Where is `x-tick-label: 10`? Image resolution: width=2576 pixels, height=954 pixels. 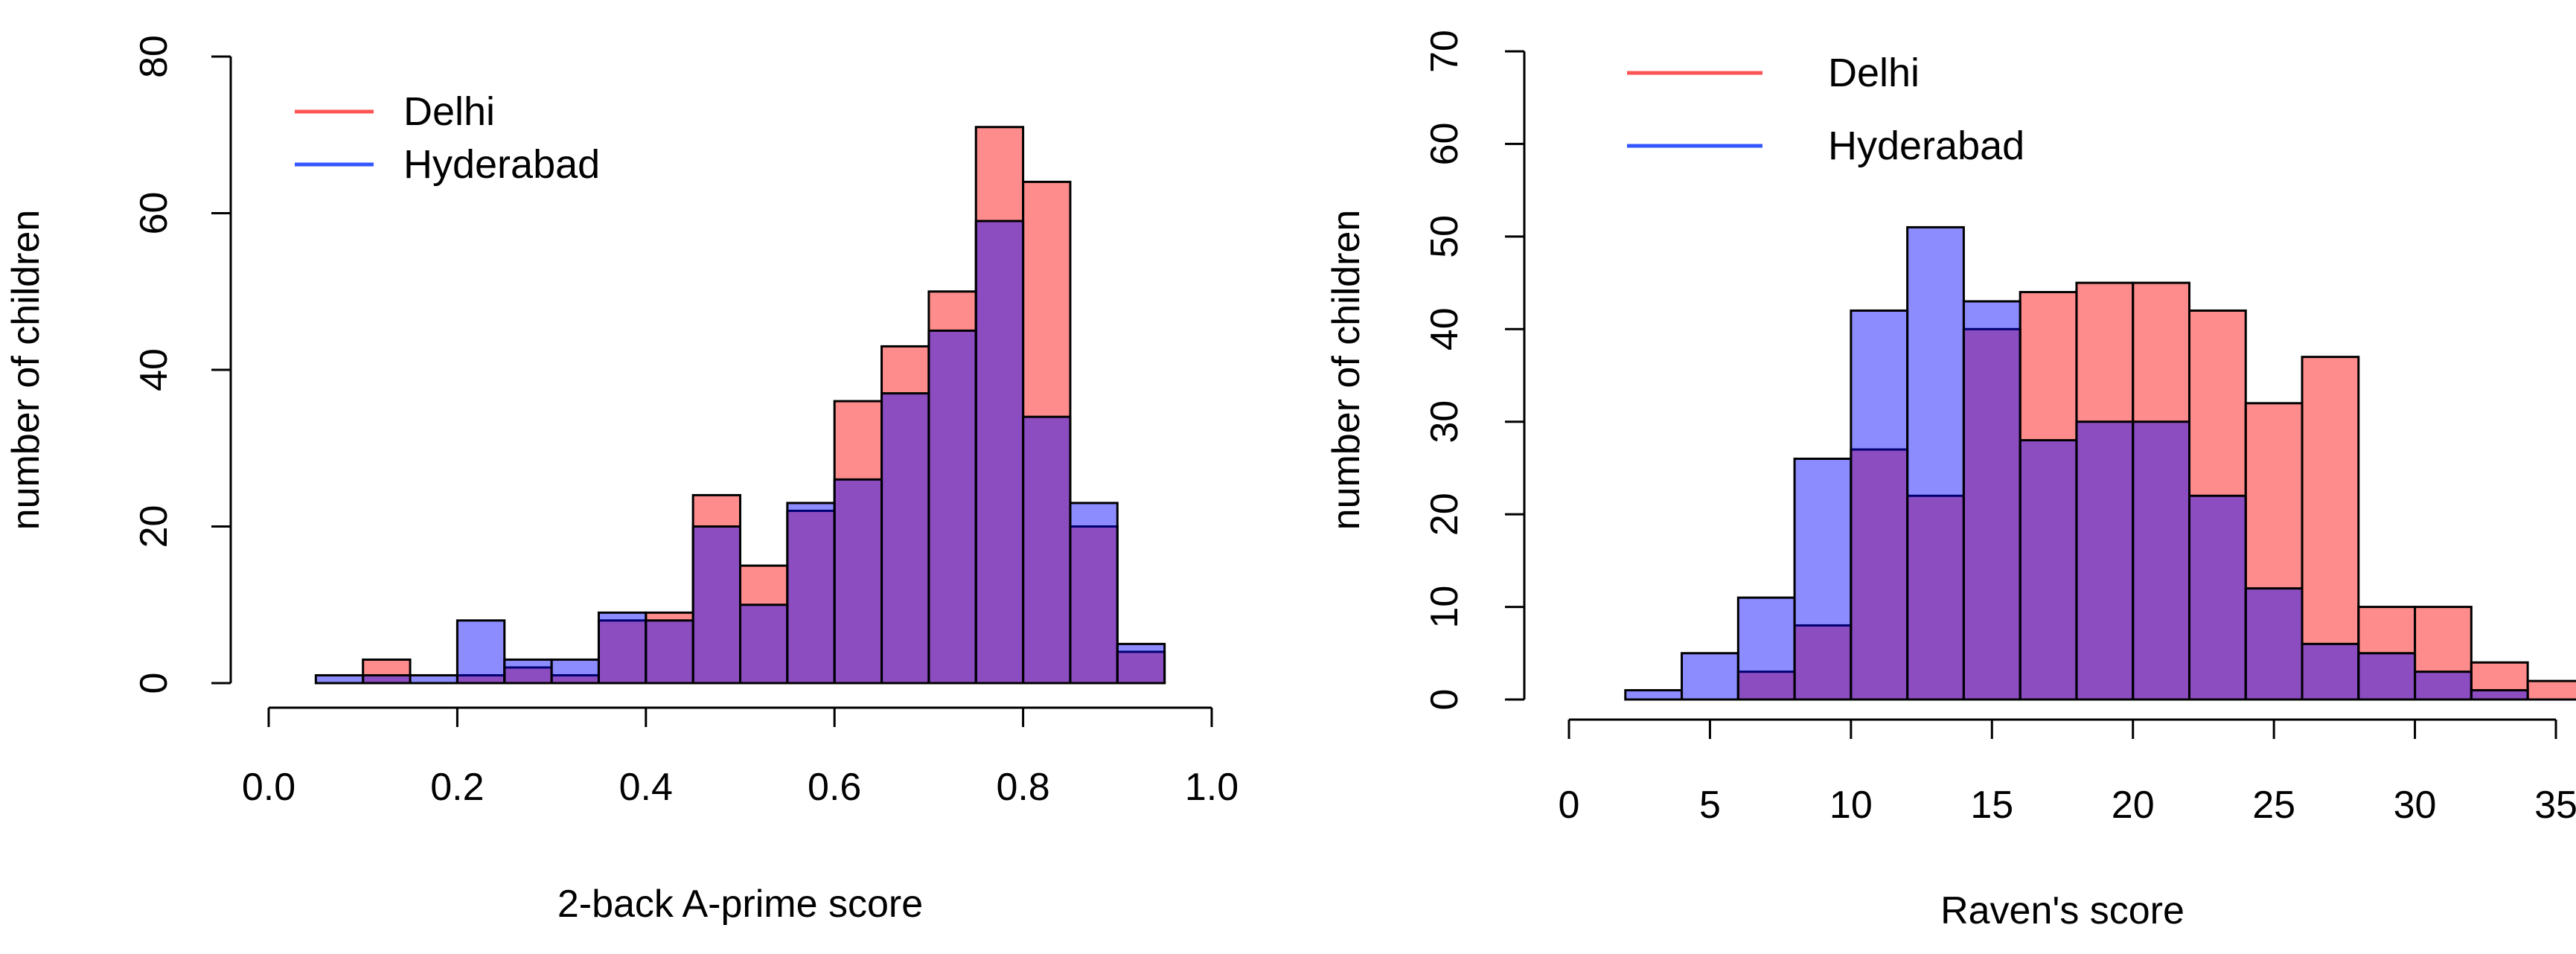 x-tick-label: 10 is located at coordinates (1851, 806).